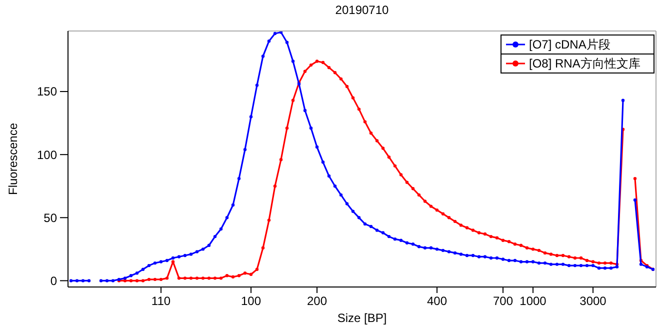  What do you see at coordinates (251, 301) in the screenshot?
I see `x-tick-label: 100` at bounding box center [251, 301].